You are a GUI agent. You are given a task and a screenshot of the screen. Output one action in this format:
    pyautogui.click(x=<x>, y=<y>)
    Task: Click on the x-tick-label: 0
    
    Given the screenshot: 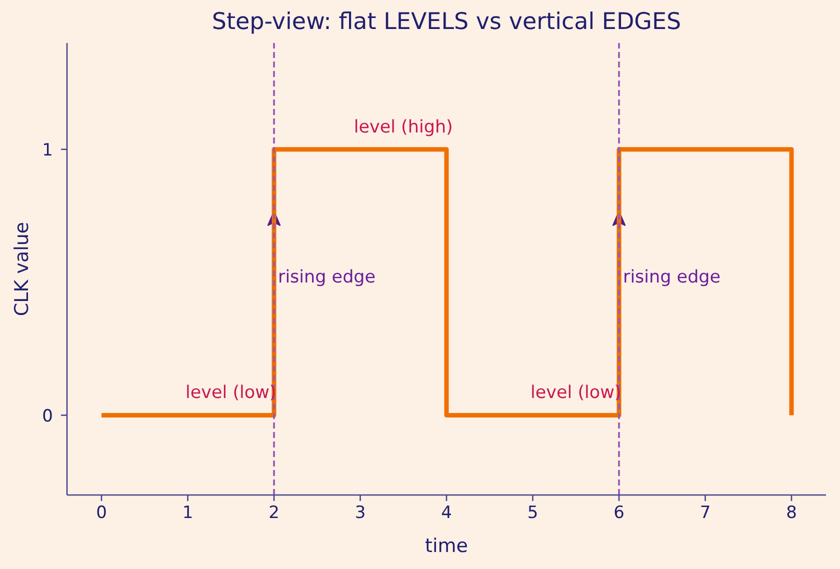 What is the action you would take?
    pyautogui.click(x=101, y=513)
    